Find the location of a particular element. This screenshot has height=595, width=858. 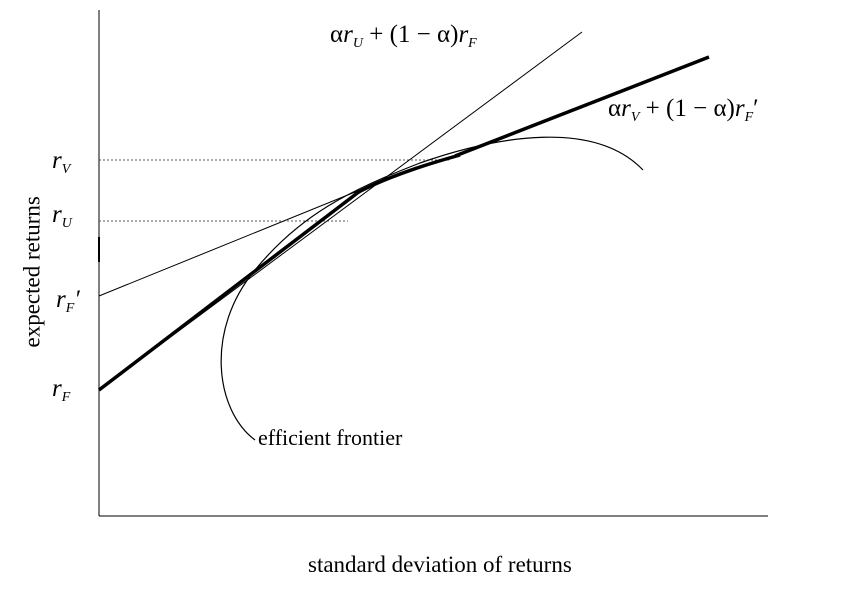

thick-line-tangent-segment is located at coordinates (407, 174).